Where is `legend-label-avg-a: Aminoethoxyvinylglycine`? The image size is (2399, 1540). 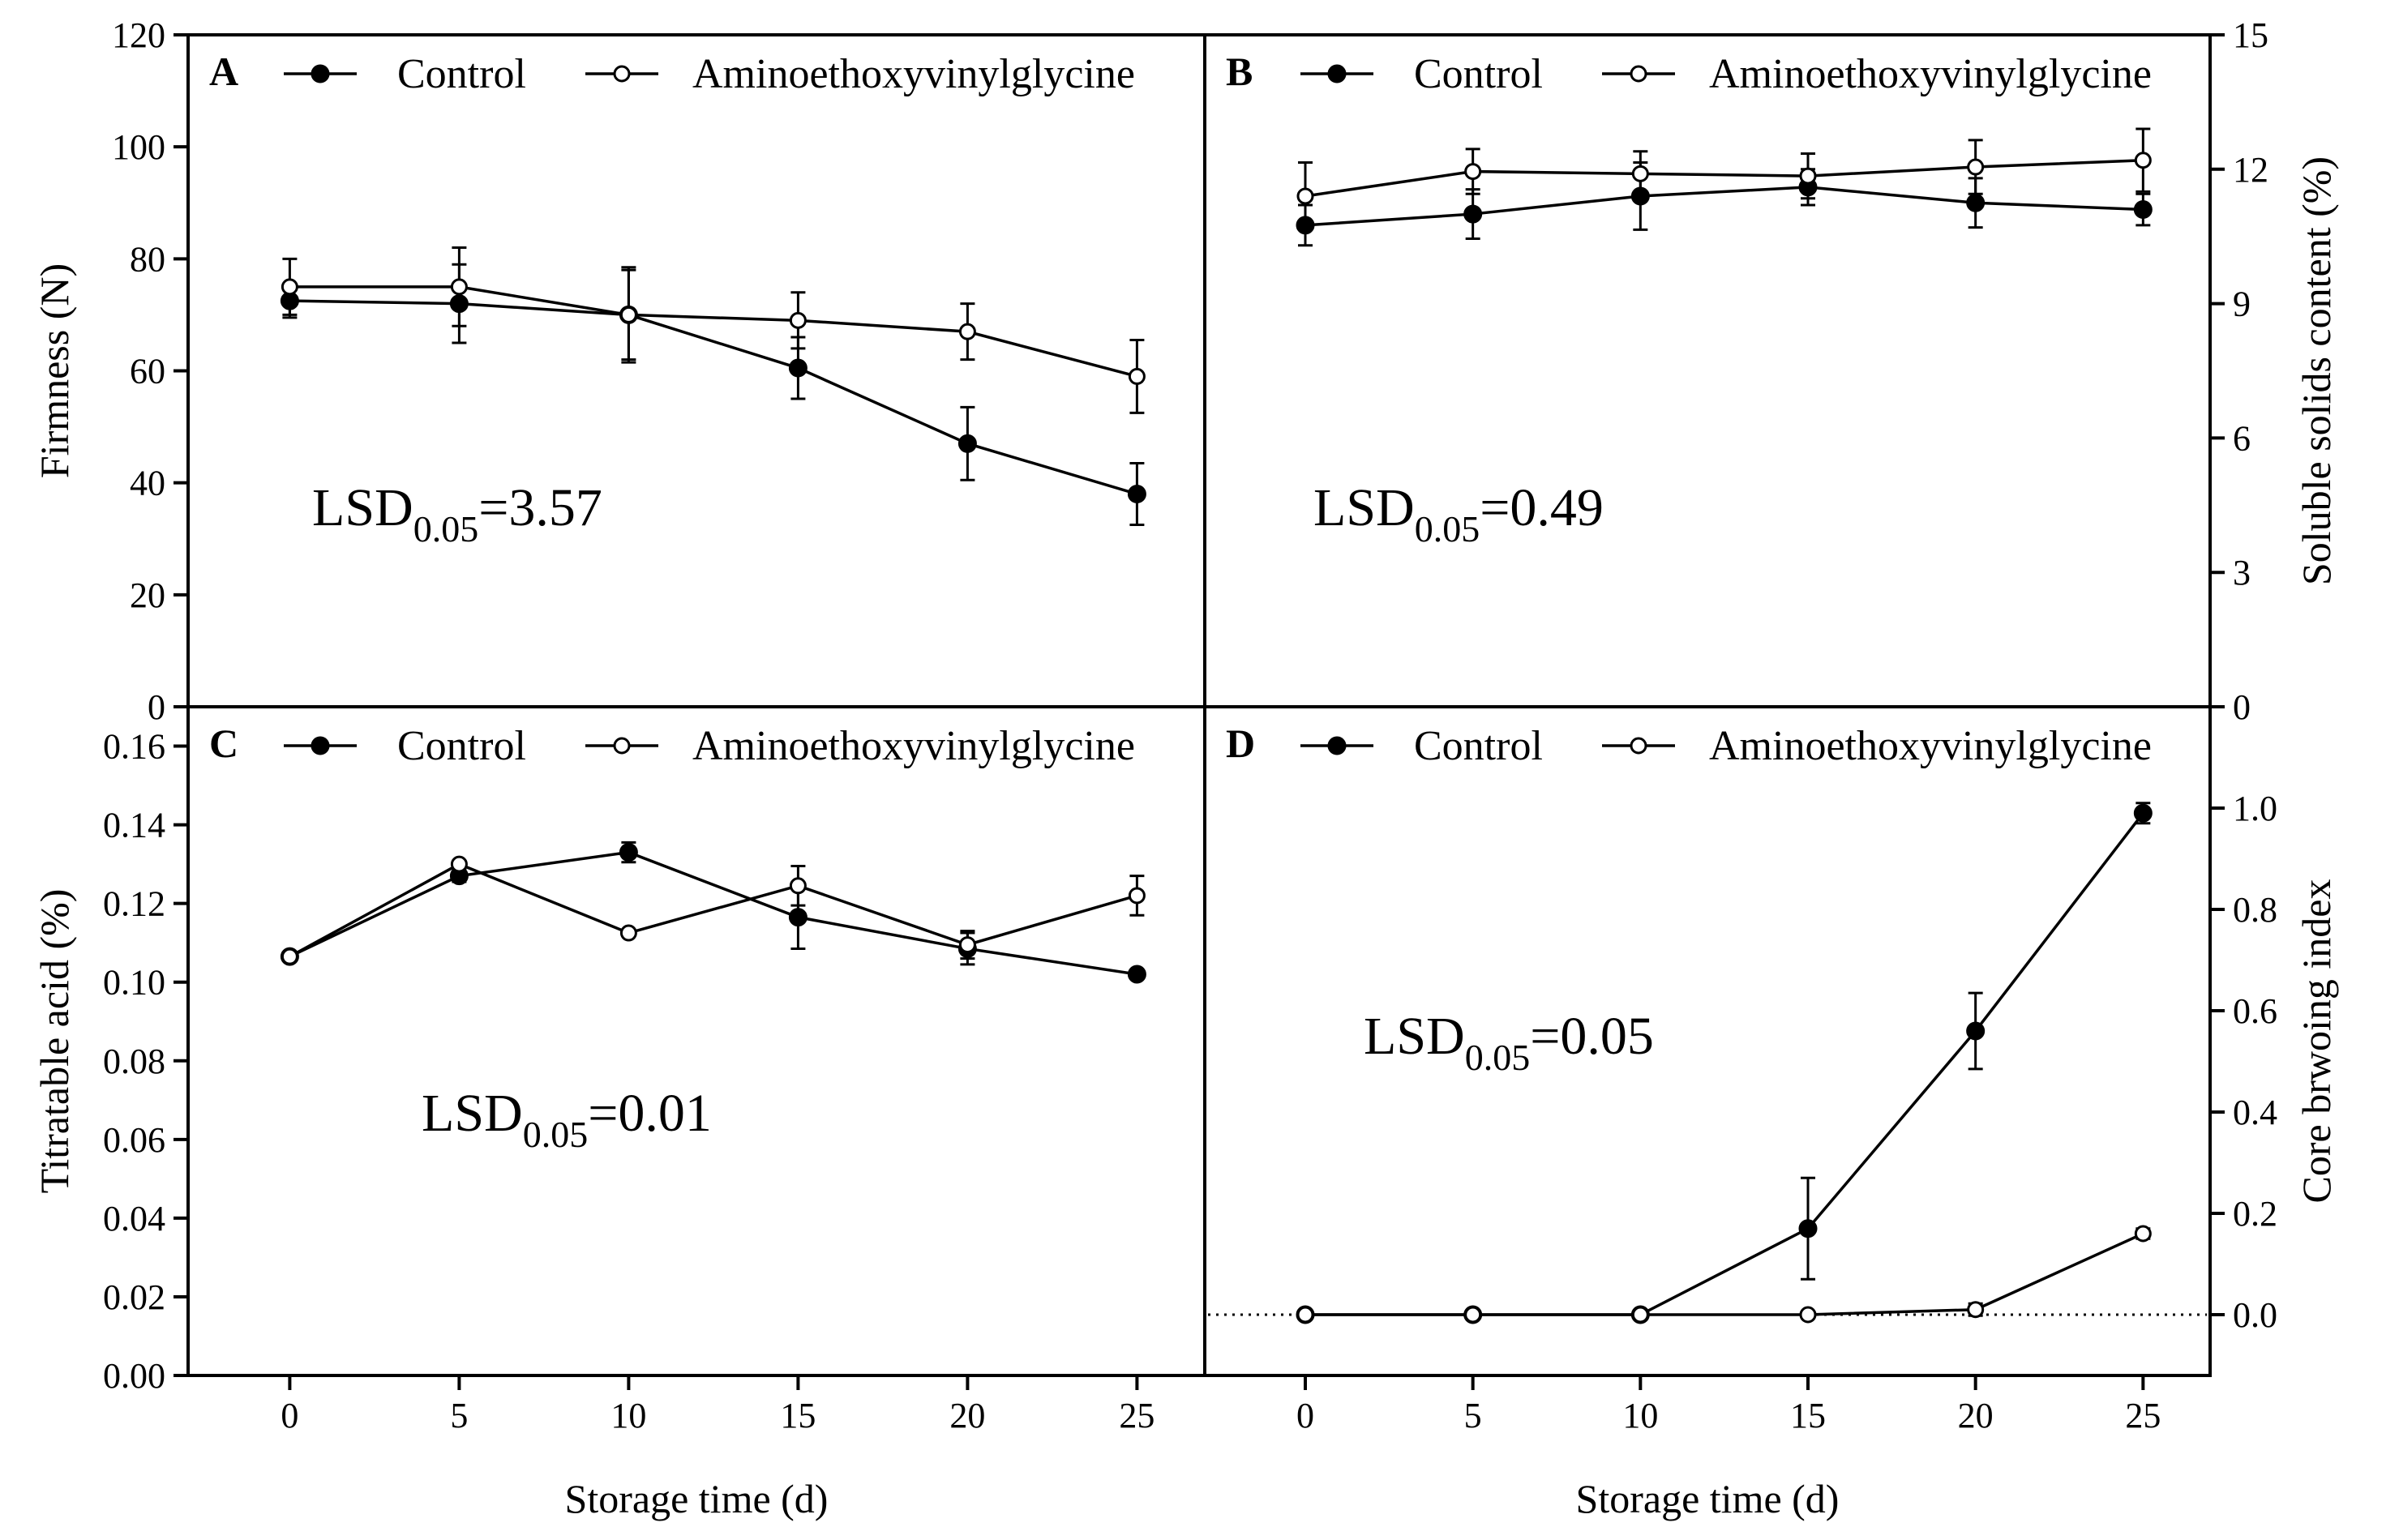
legend-label-avg-a: Aminoethoxyvinylglycine is located at coordinates (913, 74).